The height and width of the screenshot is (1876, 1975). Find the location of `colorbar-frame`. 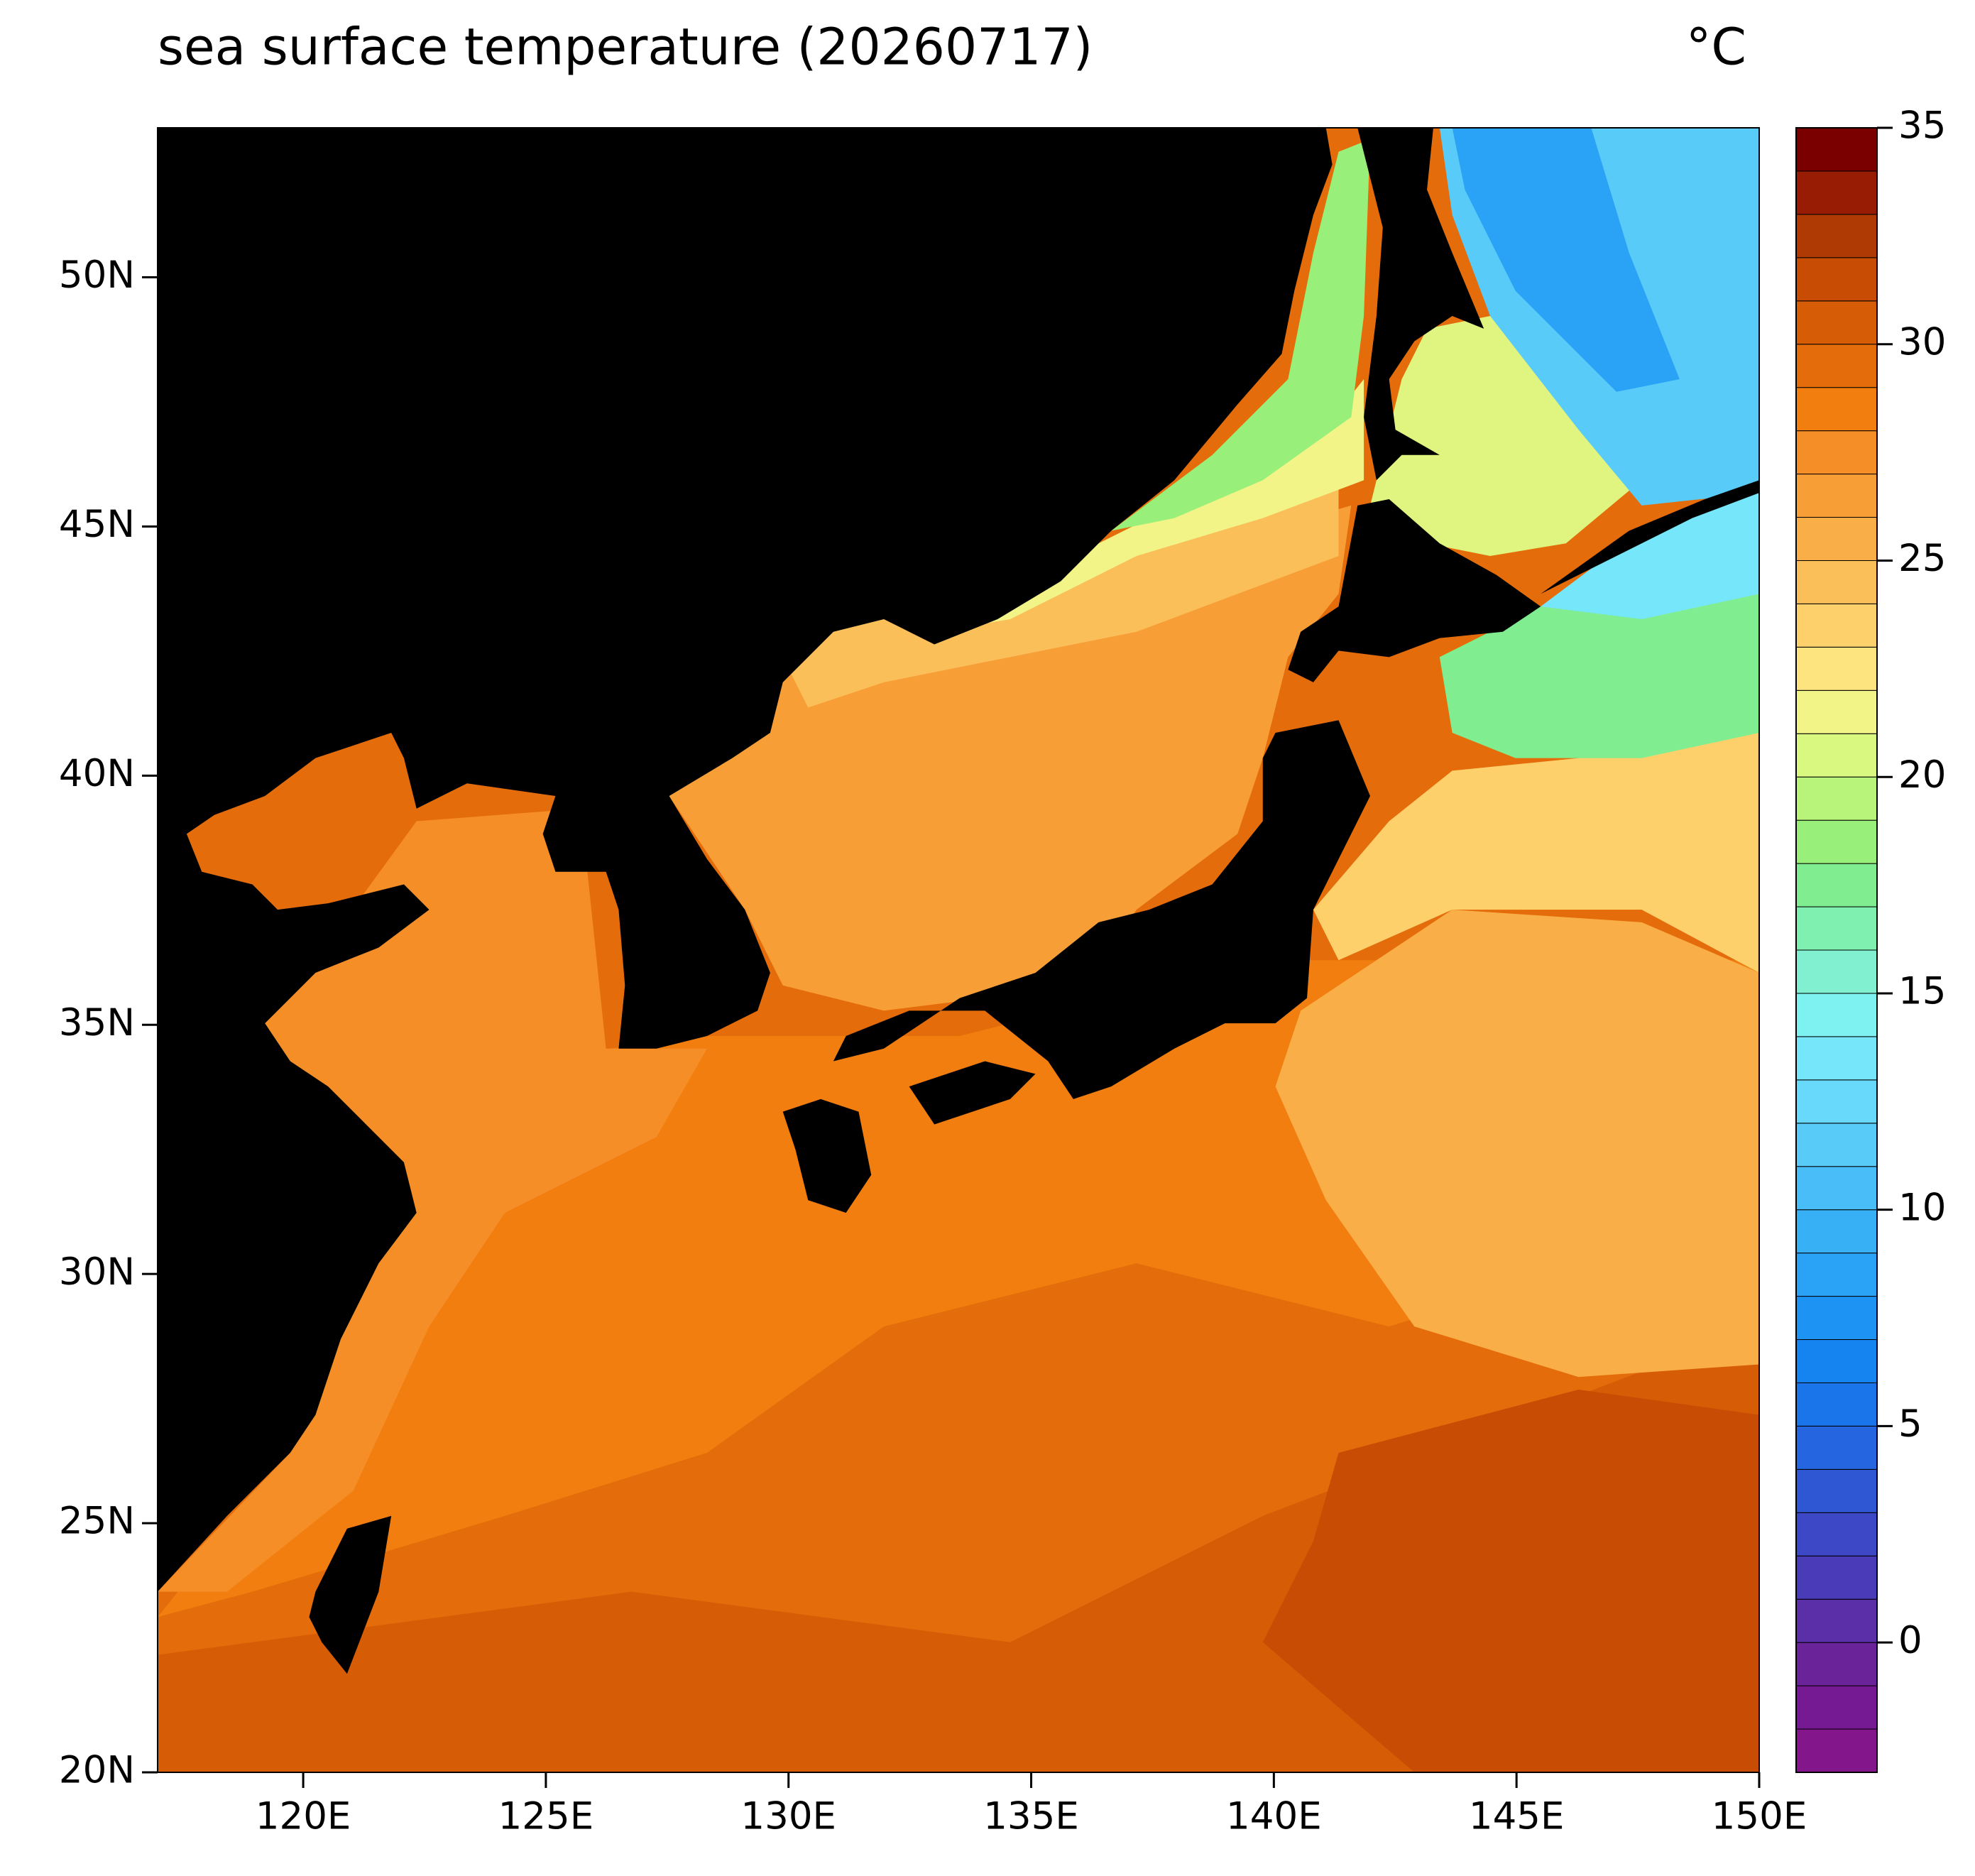

colorbar-frame is located at coordinates (1837, 950).